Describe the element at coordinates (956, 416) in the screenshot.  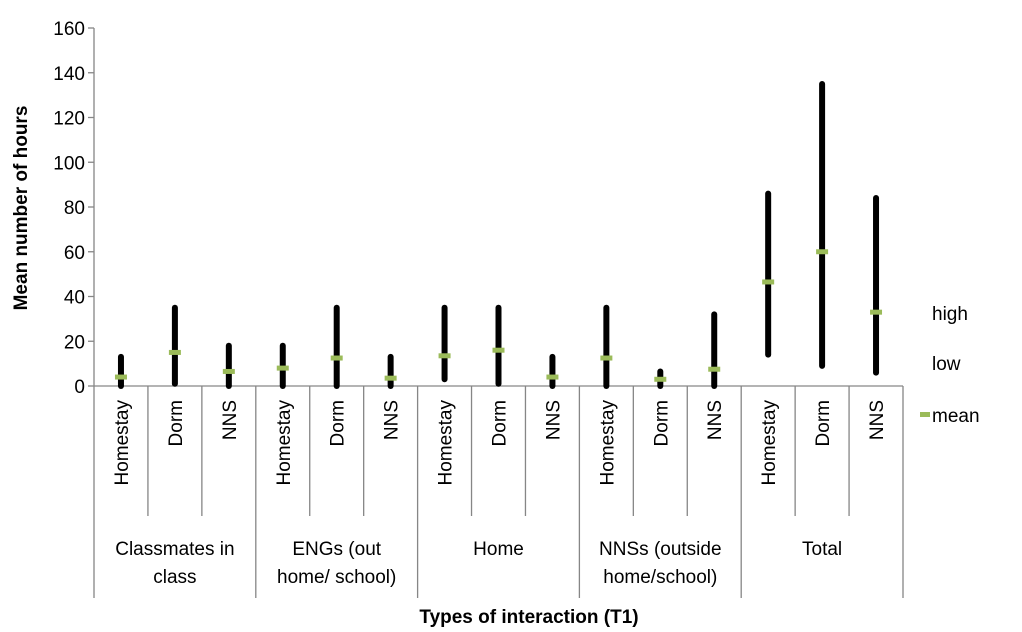
I see `legend-mean-label: mean` at that location.